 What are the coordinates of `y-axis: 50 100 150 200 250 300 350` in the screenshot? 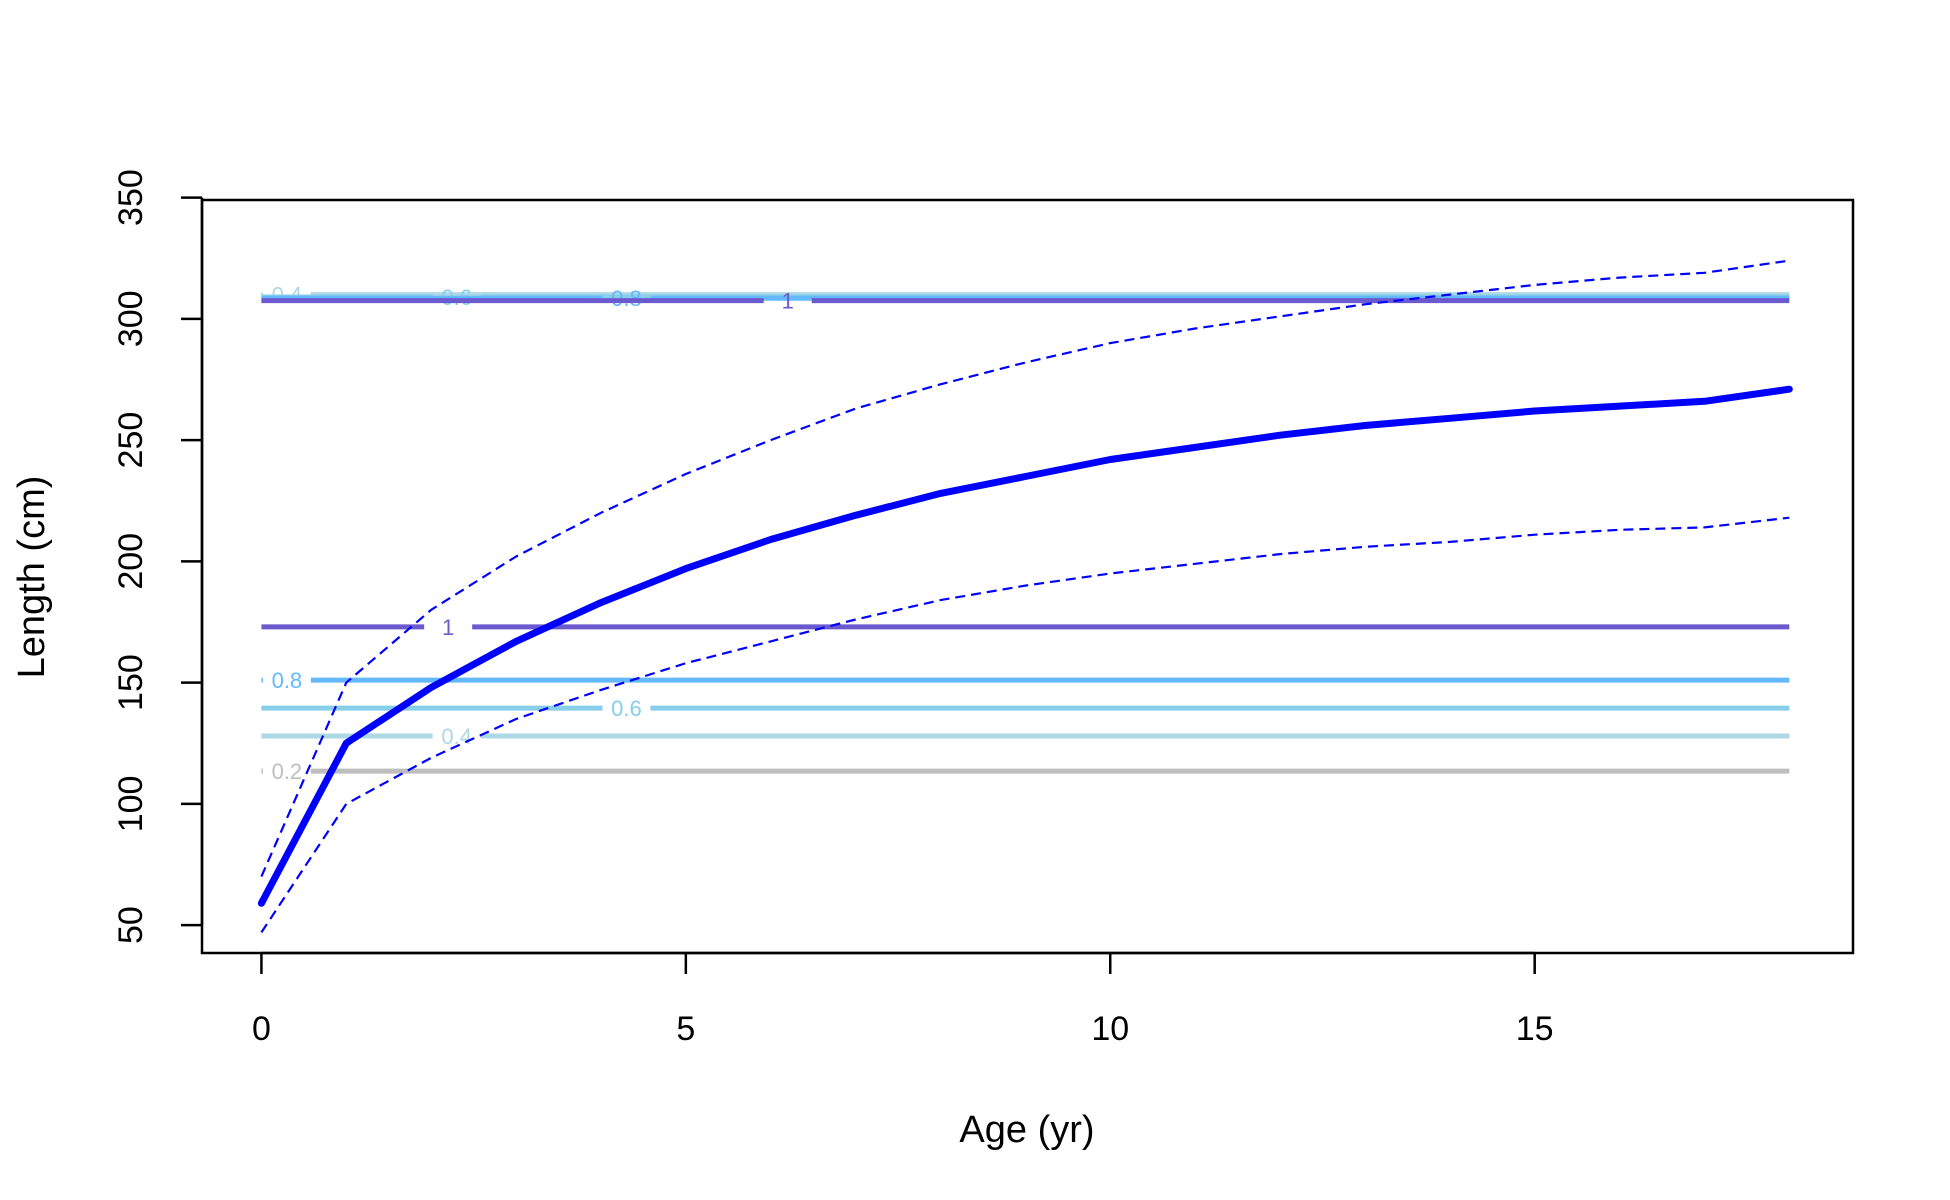 It's located at (158, 556).